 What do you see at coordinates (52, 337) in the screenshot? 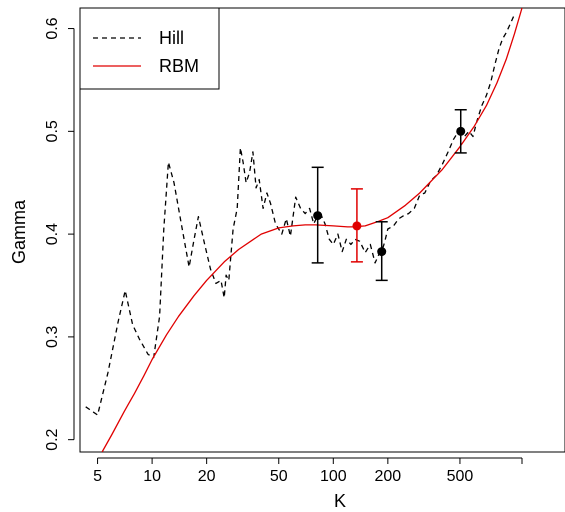
I see `y-tick-label: 0.3` at bounding box center [52, 337].